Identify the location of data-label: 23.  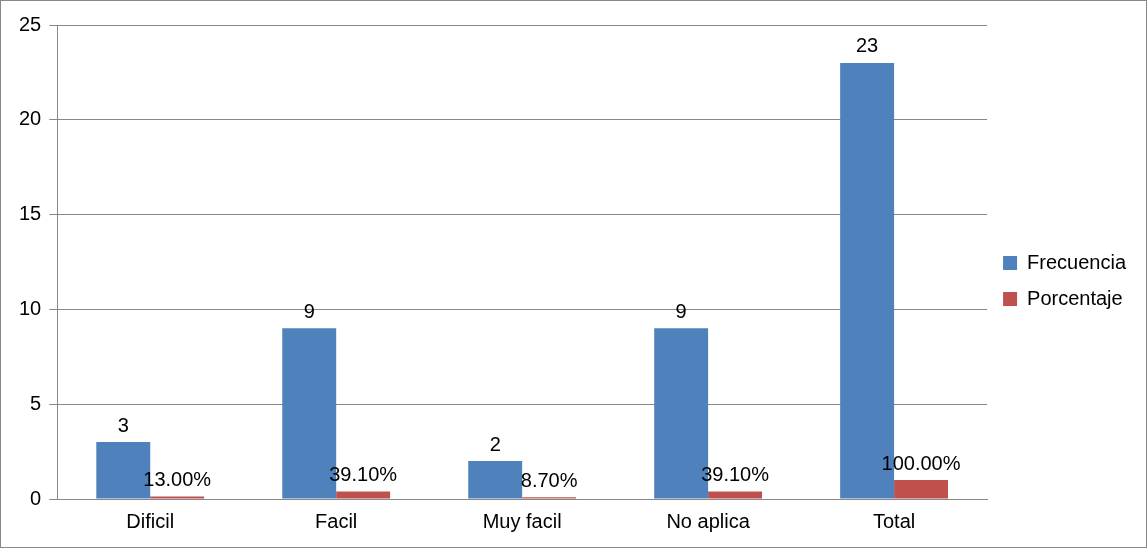
(867, 45).